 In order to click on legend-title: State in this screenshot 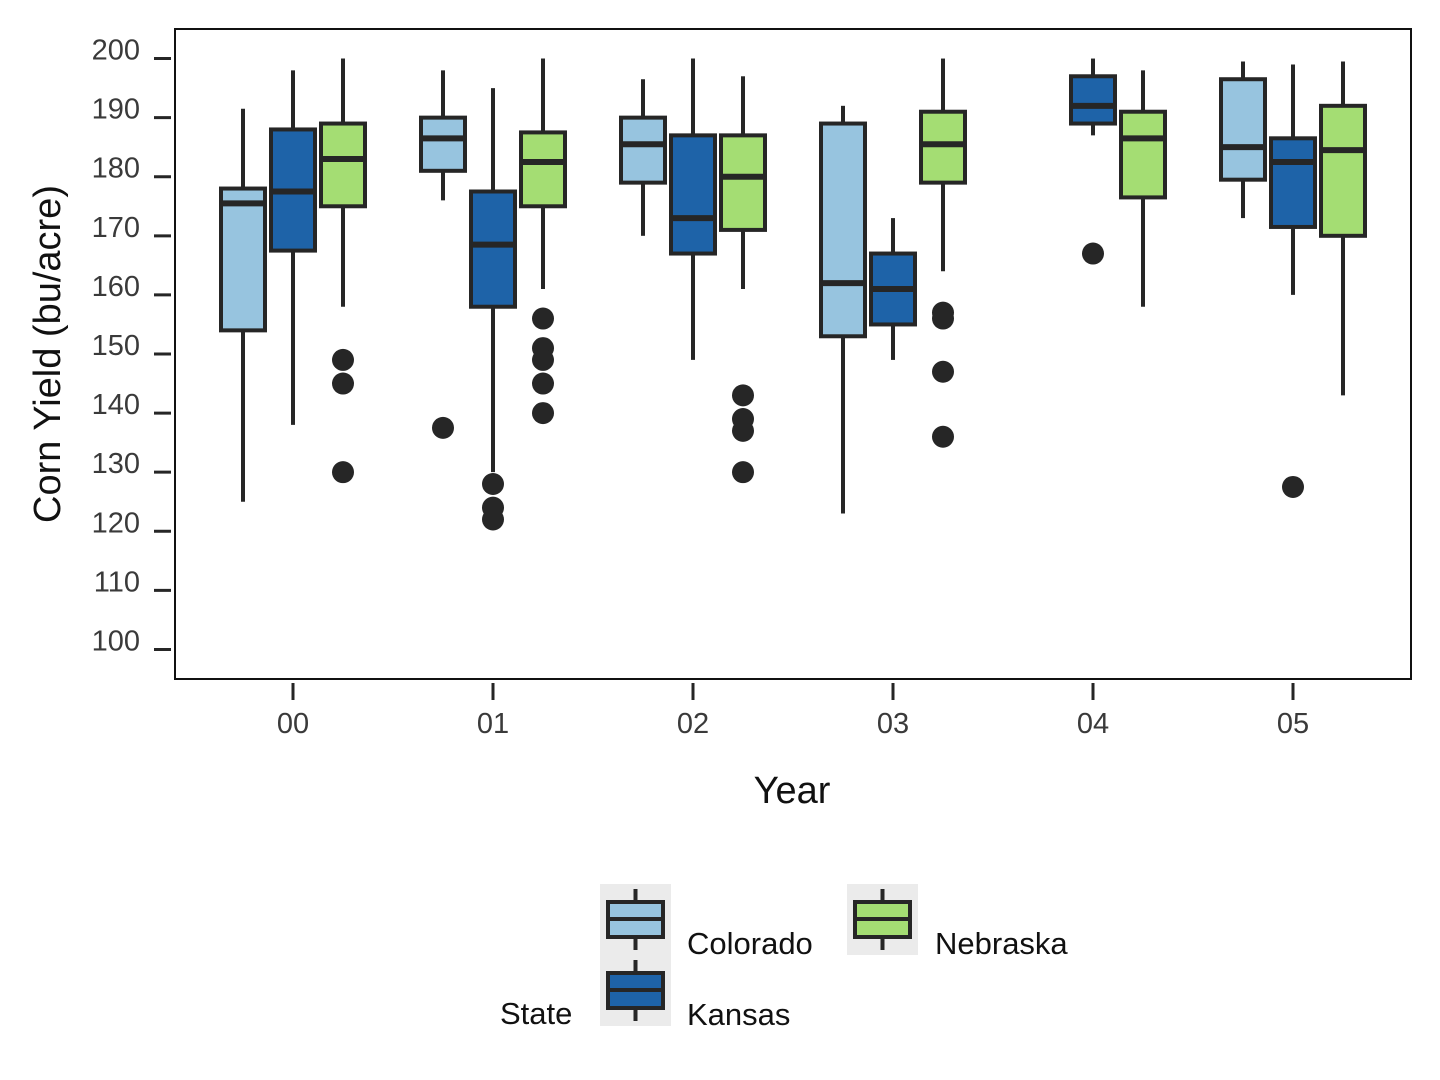, I will do `click(536, 1013)`.